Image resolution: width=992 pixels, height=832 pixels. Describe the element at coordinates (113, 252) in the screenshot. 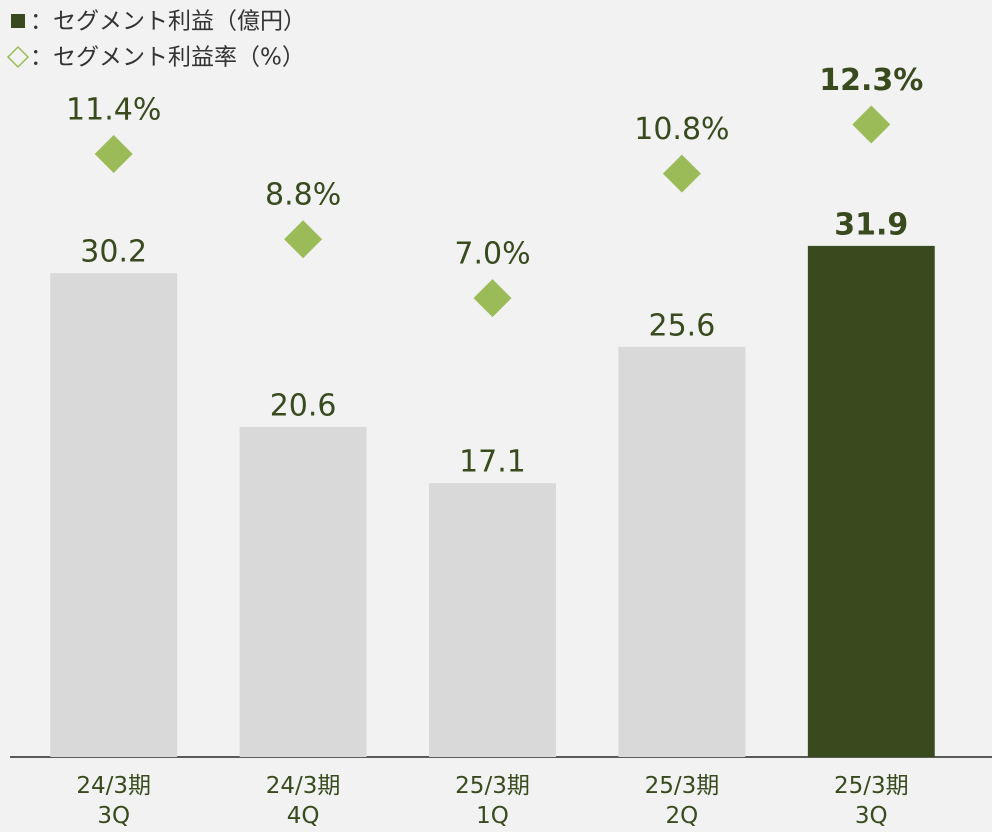

I see `bar-value-label: 30.2` at that location.